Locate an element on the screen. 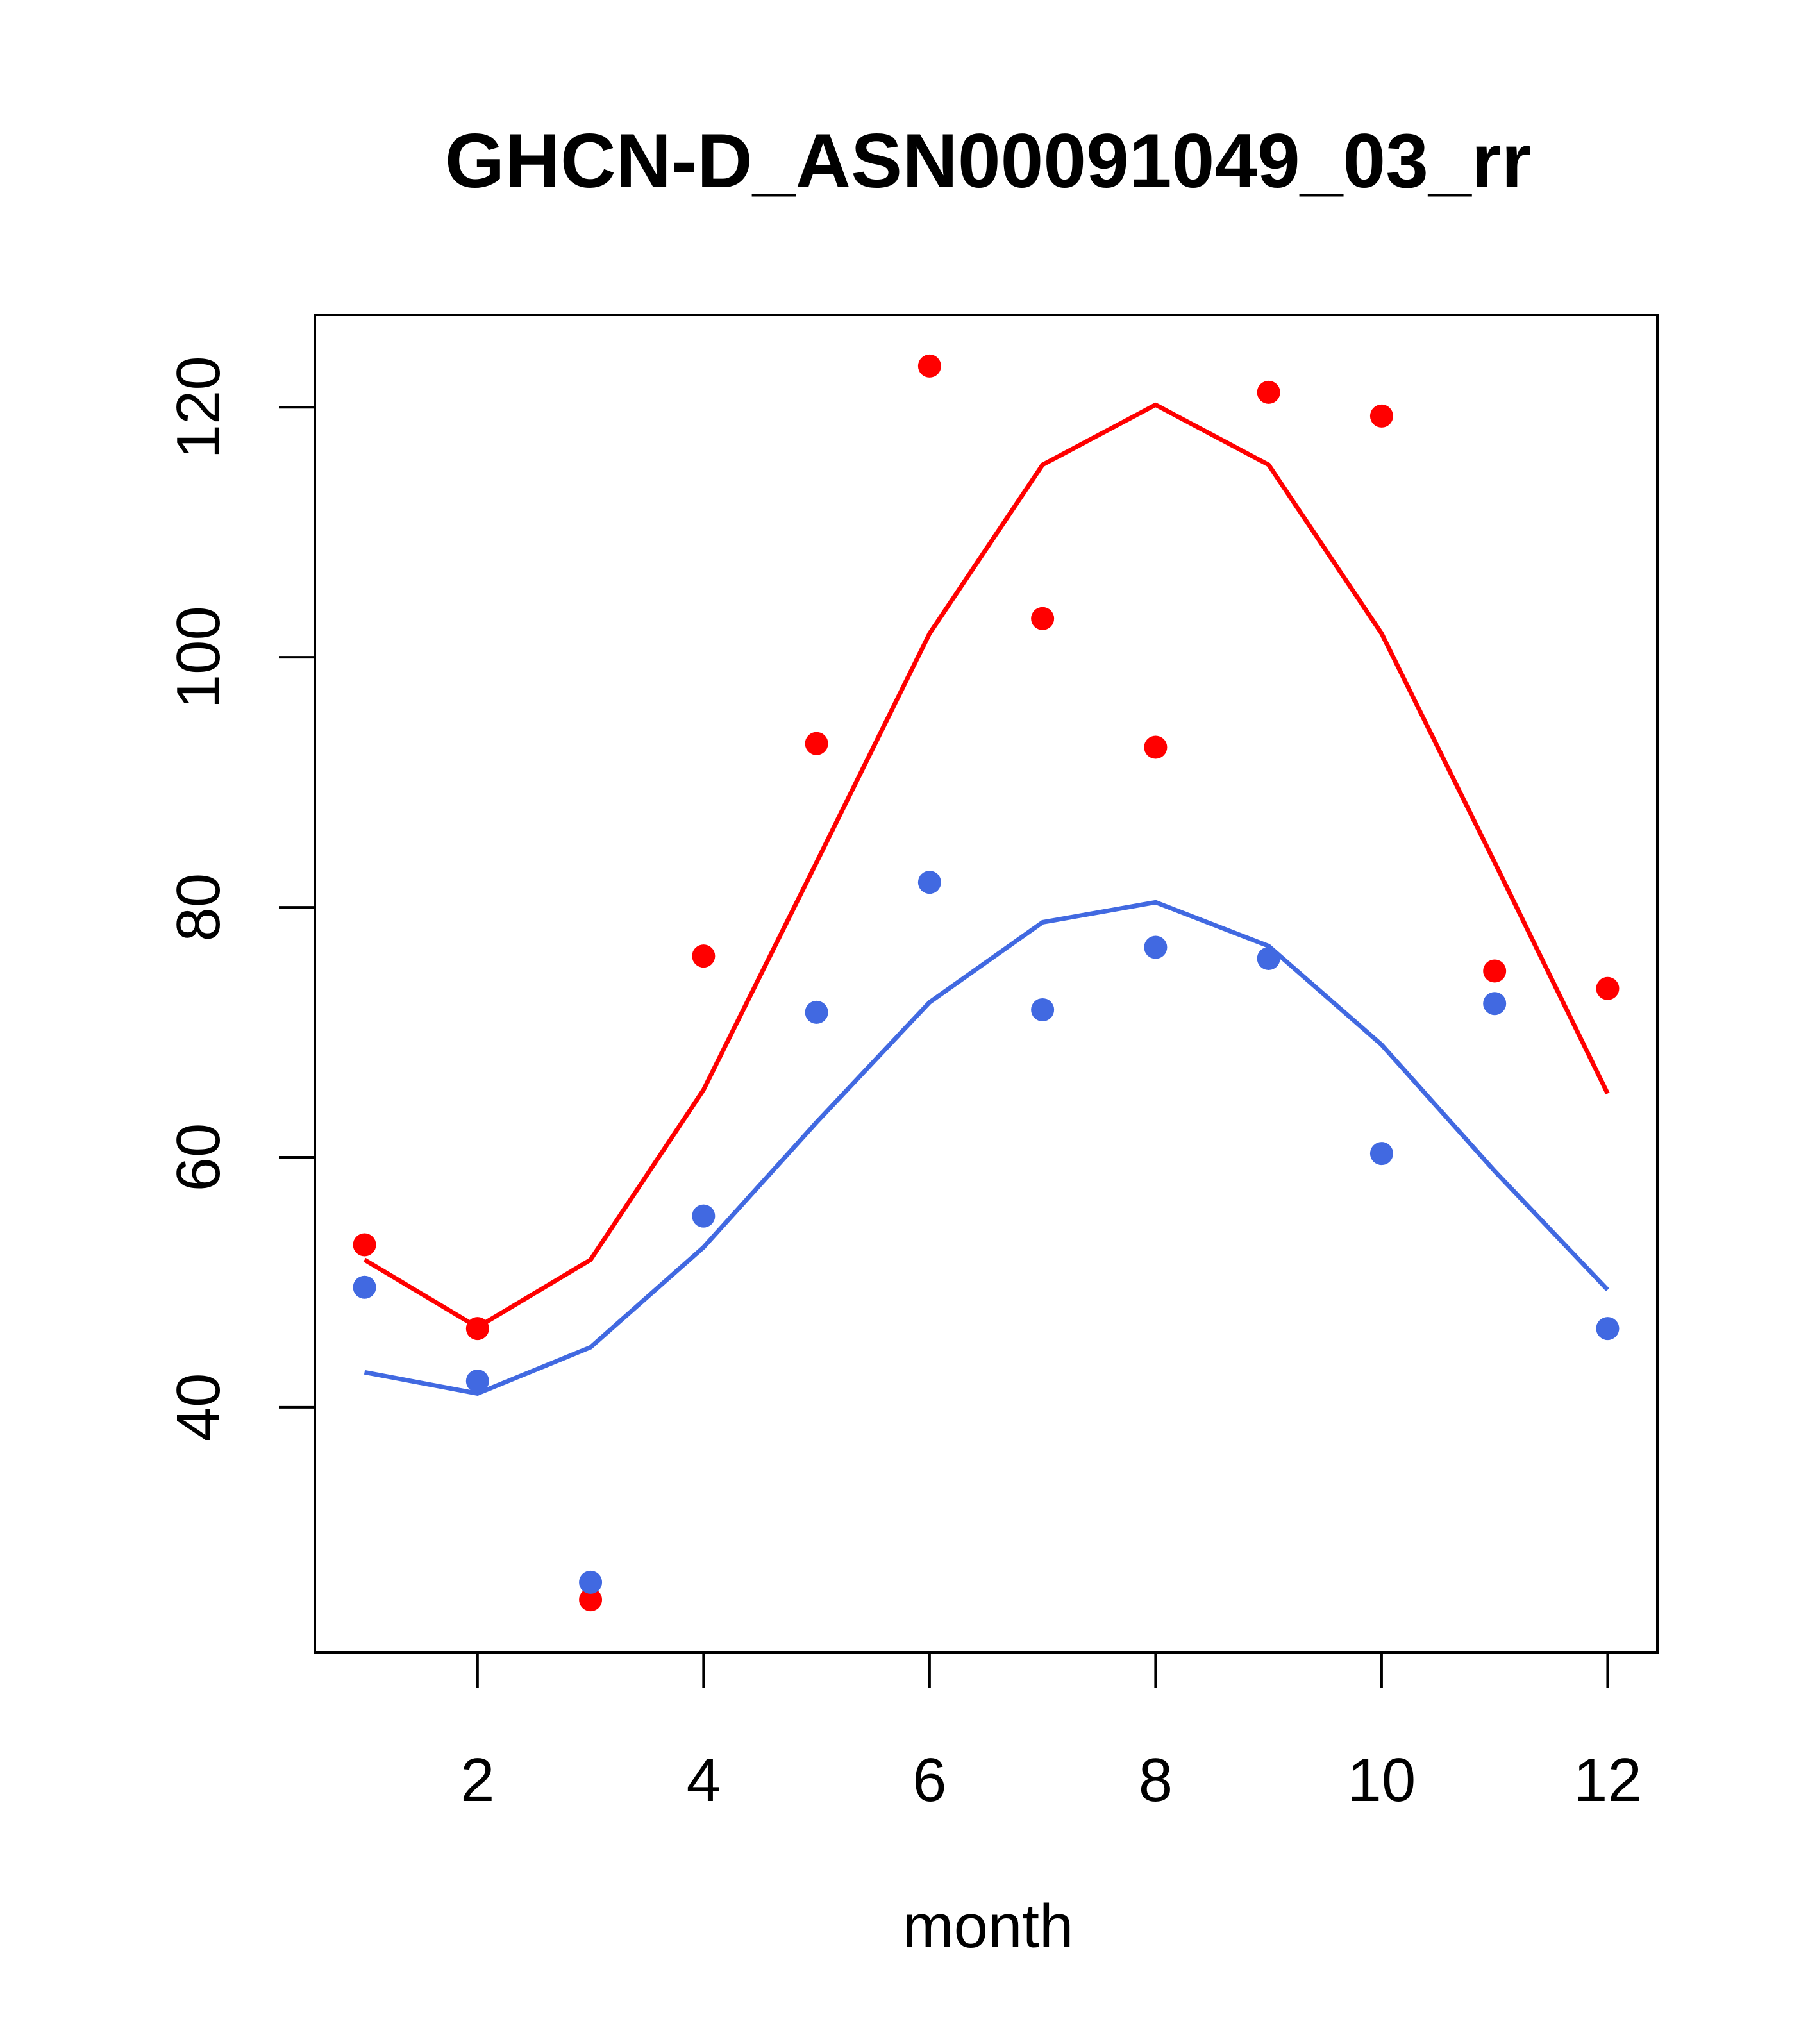 The height and width of the screenshot is (2044, 1817). y-tick-label: 120 is located at coordinates (198, 407).